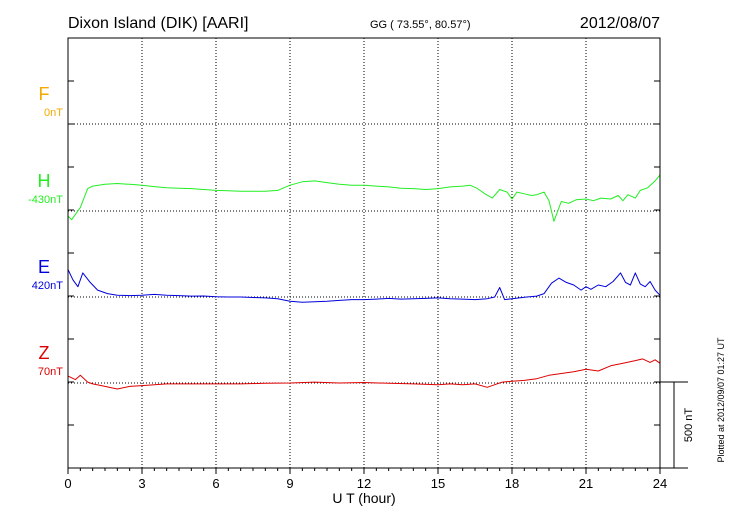 The image size is (730, 520). I want to click on series-baseline-h: -430nT, so click(45, 200).